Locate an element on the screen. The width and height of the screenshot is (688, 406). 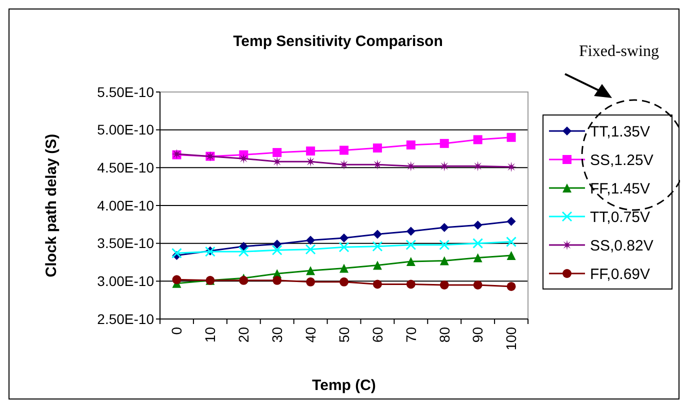
legend-label: FF,0.69V is located at coordinates (620, 274).